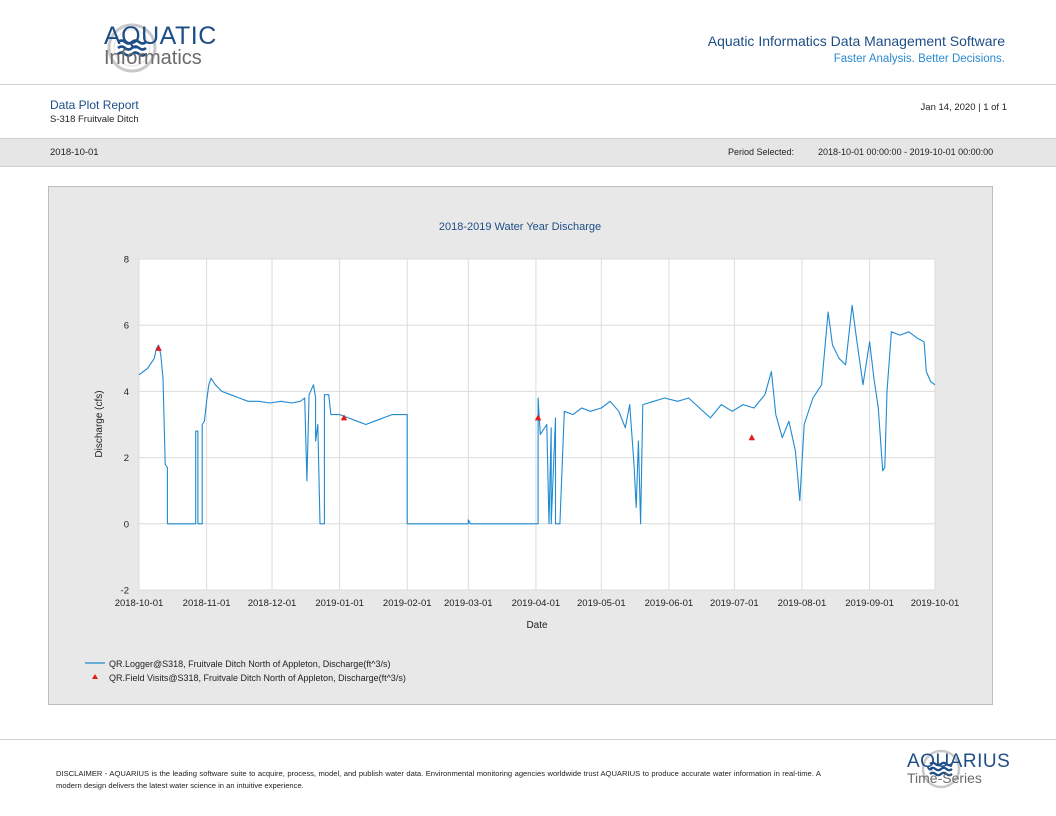 This screenshot has height=816, width=1056. I want to click on x-tick-label: 2019-01-01, so click(339, 603).